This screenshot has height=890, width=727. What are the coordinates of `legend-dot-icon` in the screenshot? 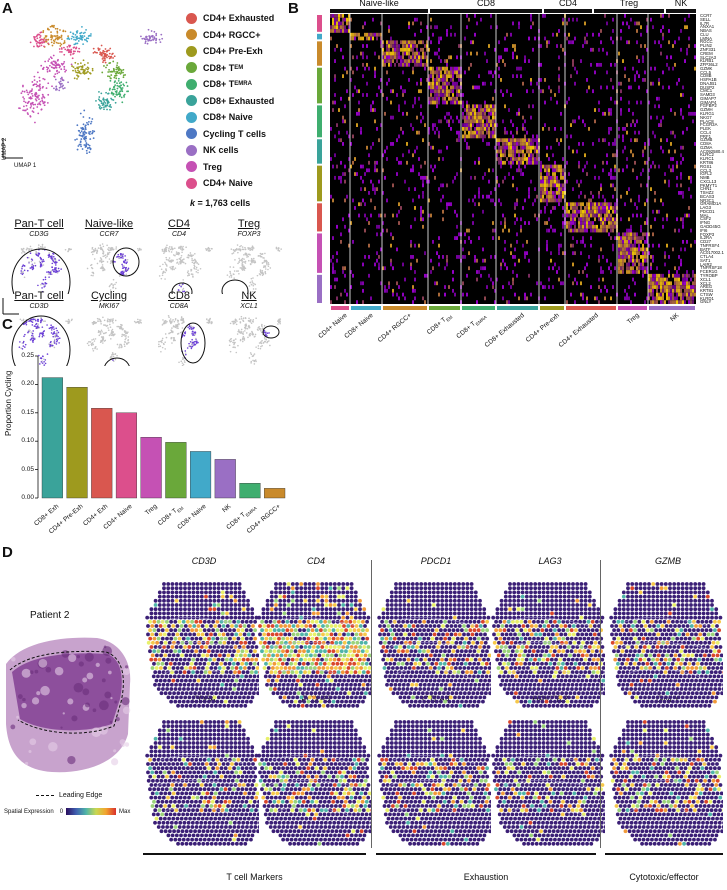 It's located at (191, 166).